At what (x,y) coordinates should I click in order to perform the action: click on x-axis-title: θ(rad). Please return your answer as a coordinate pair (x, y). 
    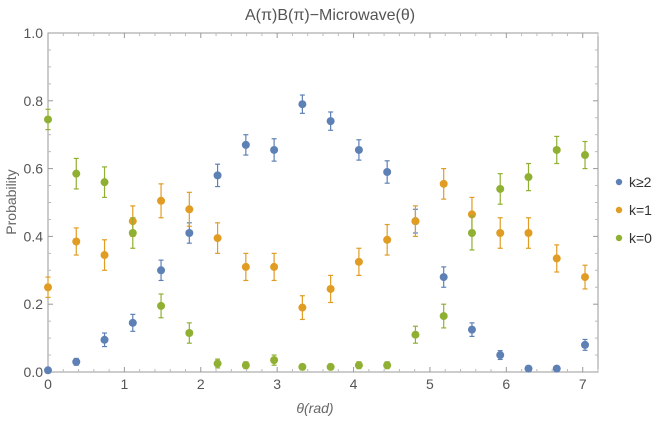
    Looking at the image, I should click on (314, 408).